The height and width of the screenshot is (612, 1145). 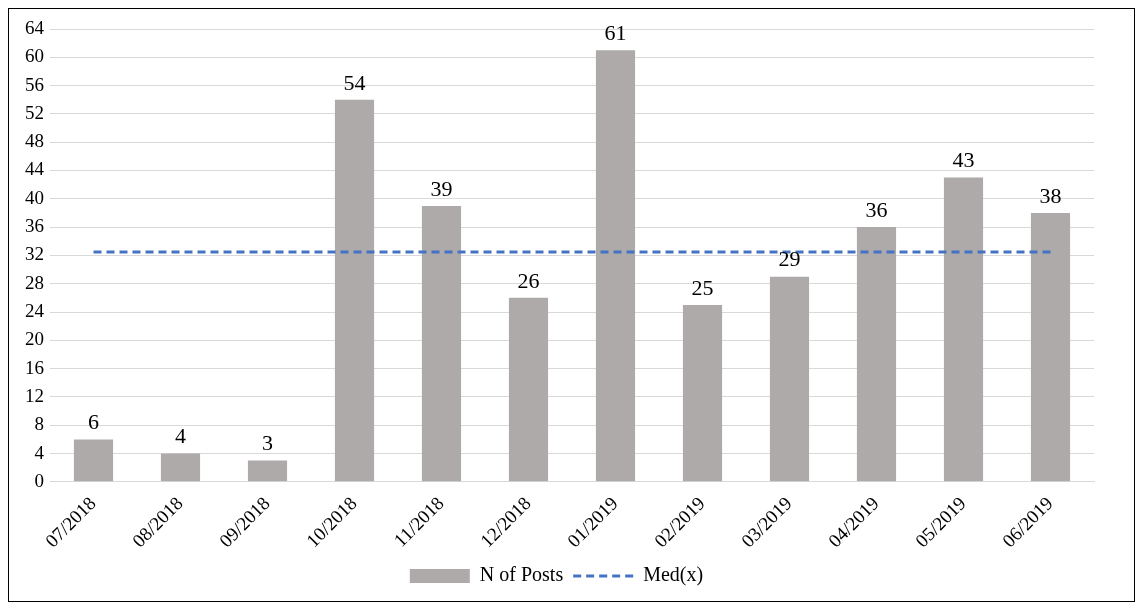 What do you see at coordinates (34, 84) in the screenshot?
I see `y-tick-label: 56` at bounding box center [34, 84].